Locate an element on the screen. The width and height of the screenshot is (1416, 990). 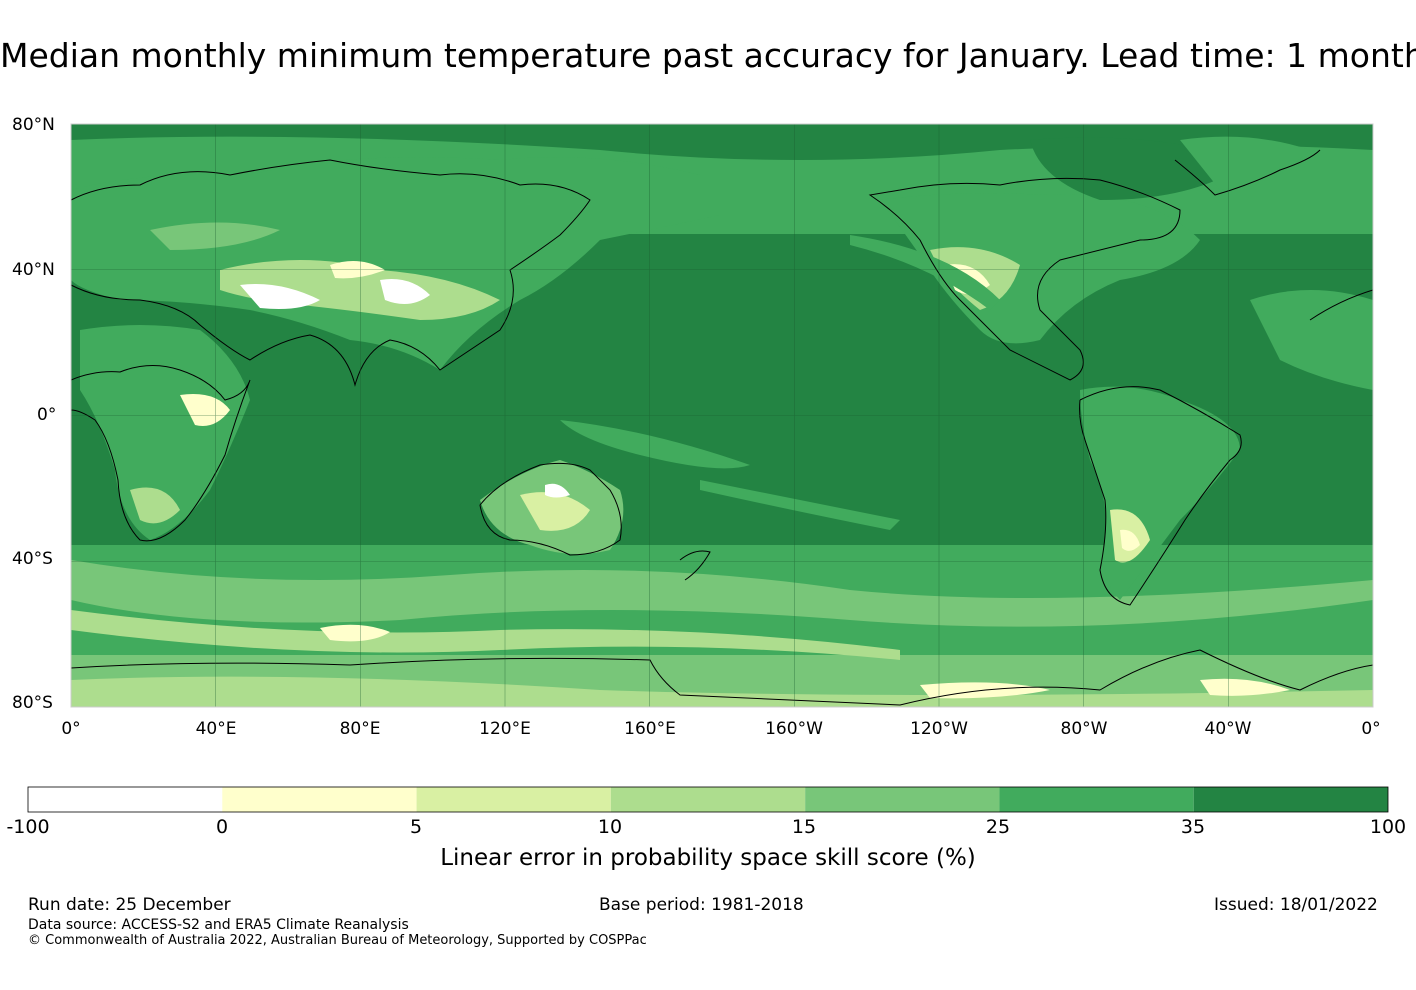
arctic-cap is located at coordinates (722, 142).